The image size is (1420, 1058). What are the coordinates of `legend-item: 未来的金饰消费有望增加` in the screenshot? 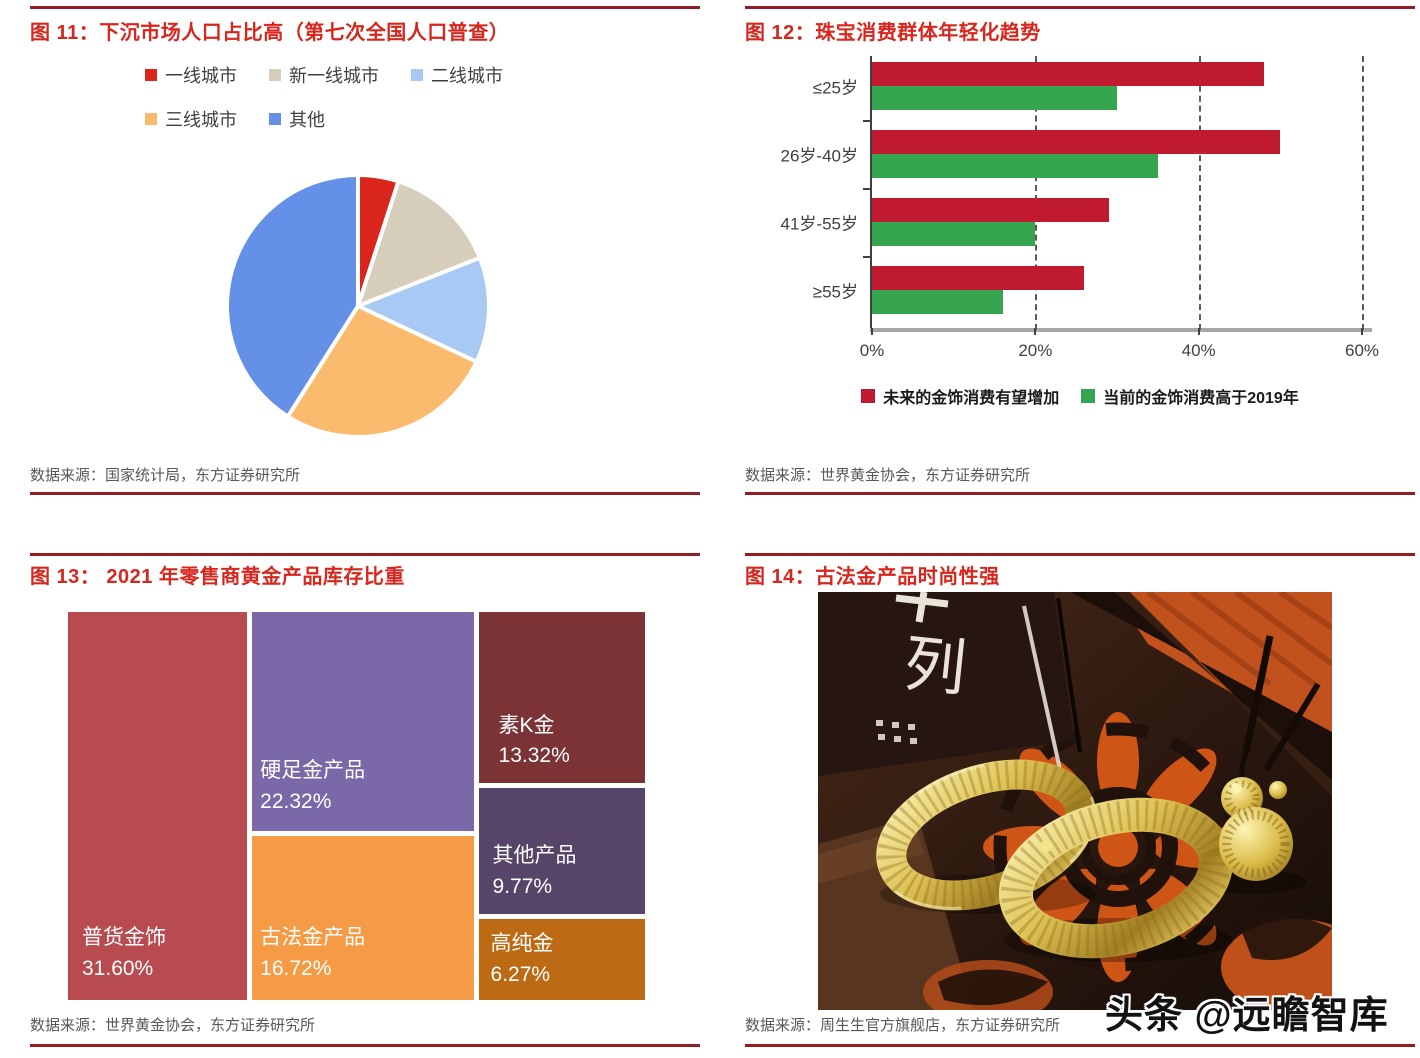 It's located at (960, 396).